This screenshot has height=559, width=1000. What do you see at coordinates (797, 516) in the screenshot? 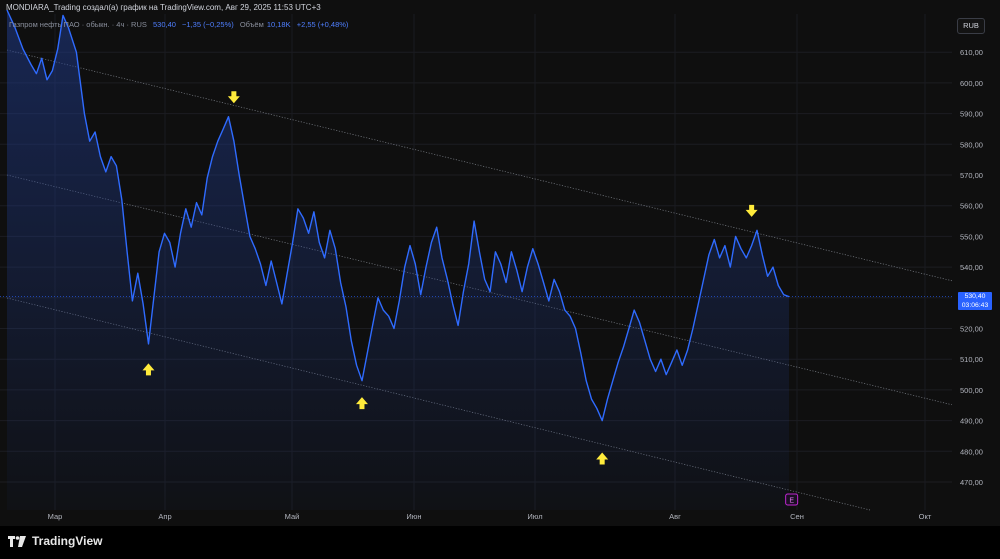
I see `x-tick-label: Сен` at bounding box center [797, 516].